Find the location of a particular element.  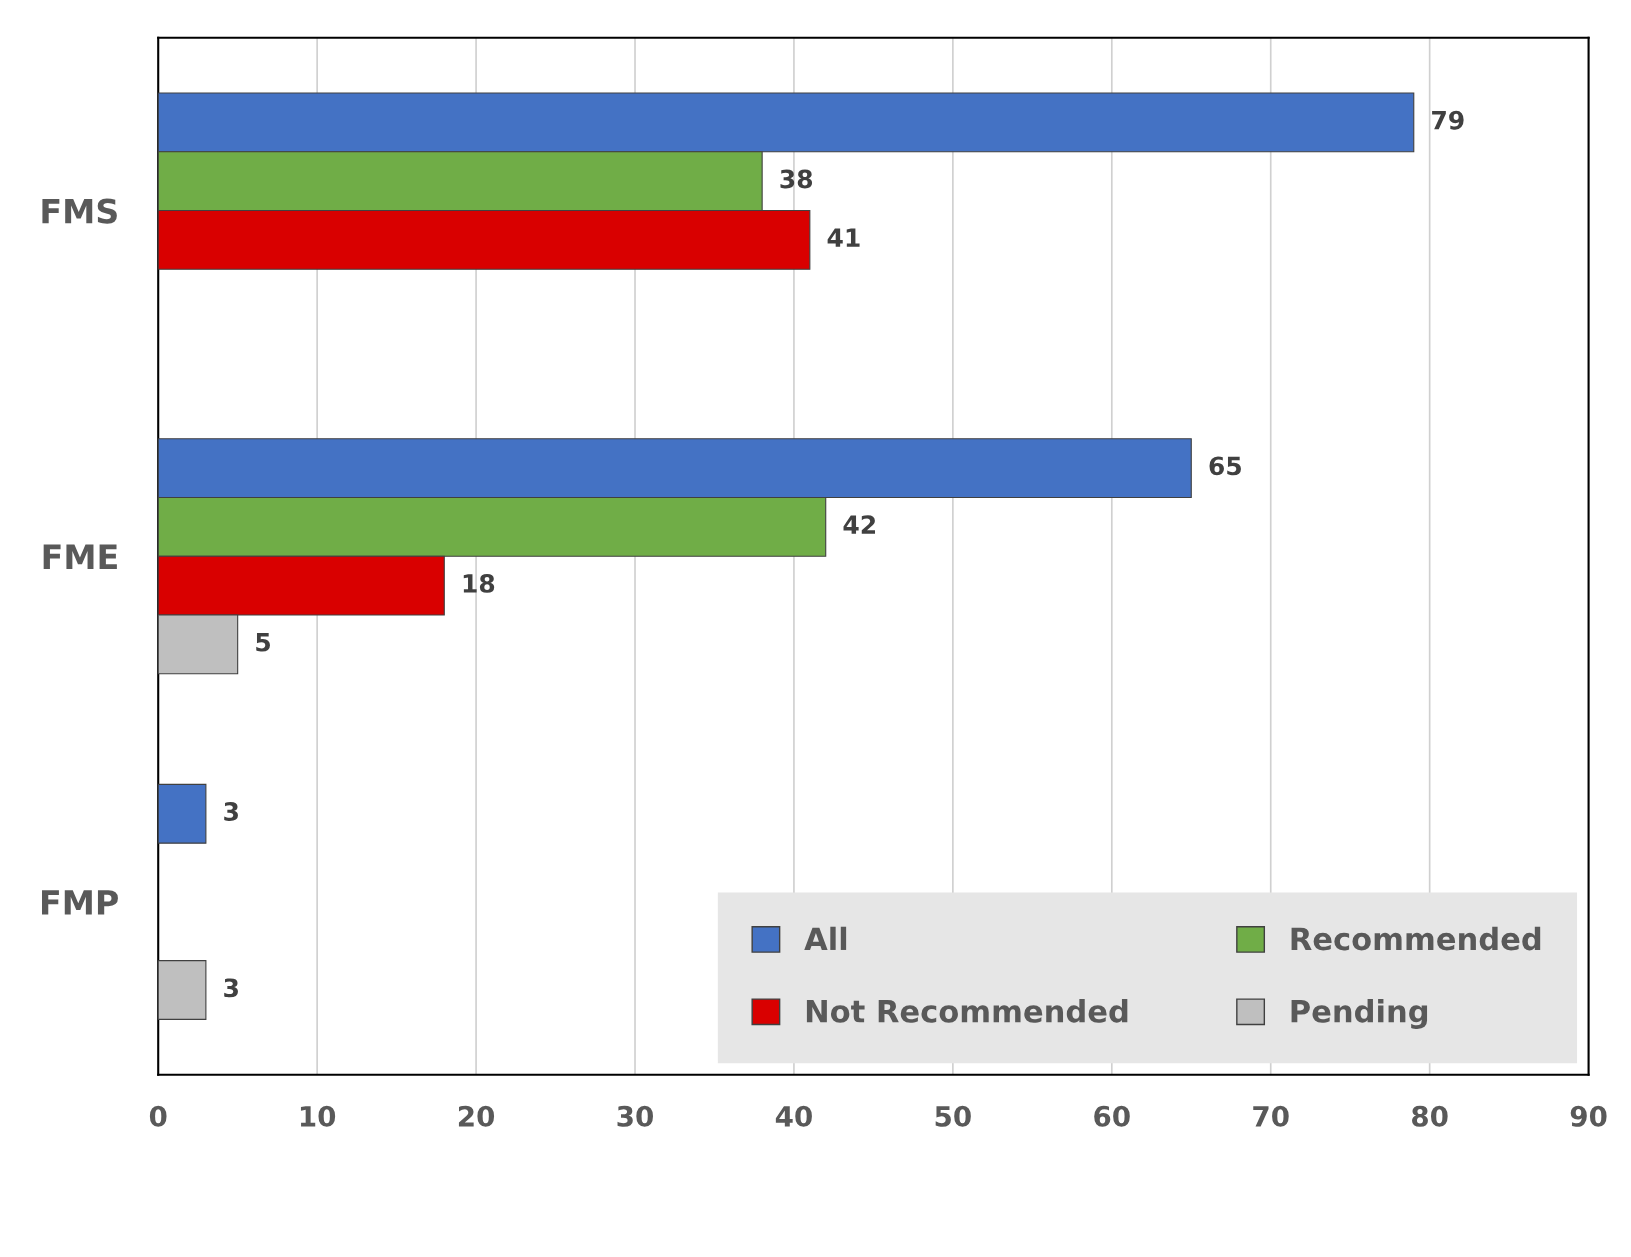

legend-label: Not Recommended is located at coordinates (967, 1011).